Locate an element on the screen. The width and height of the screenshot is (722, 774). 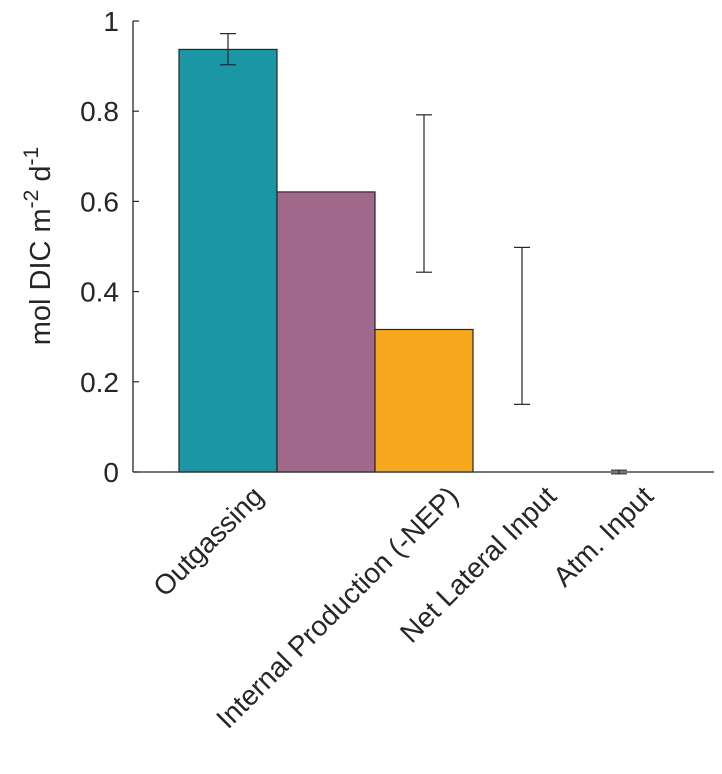
x-tick-label: Atm. Input is located at coordinates (603, 536).